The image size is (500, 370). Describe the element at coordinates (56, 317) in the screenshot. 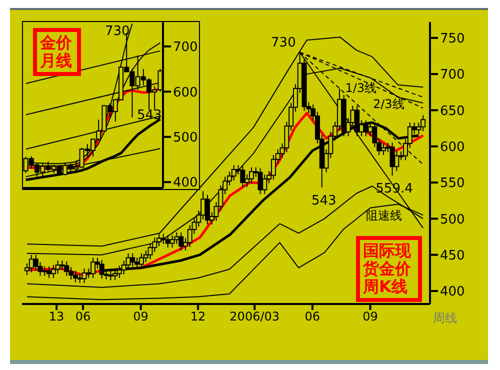

I see `x-tick-label: 13` at that location.